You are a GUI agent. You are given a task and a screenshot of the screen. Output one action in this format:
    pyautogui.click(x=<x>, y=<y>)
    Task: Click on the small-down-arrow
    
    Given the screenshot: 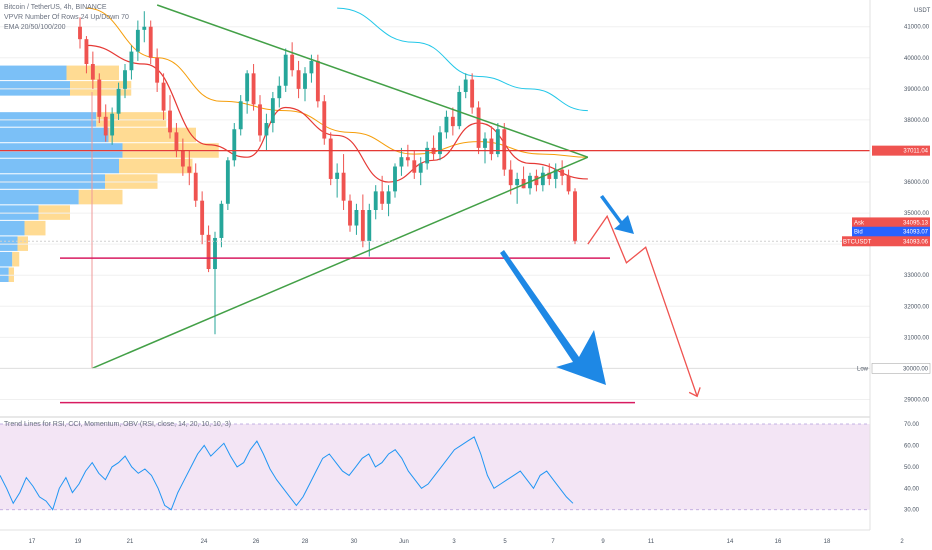 What is the action you would take?
    pyautogui.click(x=617, y=214)
    